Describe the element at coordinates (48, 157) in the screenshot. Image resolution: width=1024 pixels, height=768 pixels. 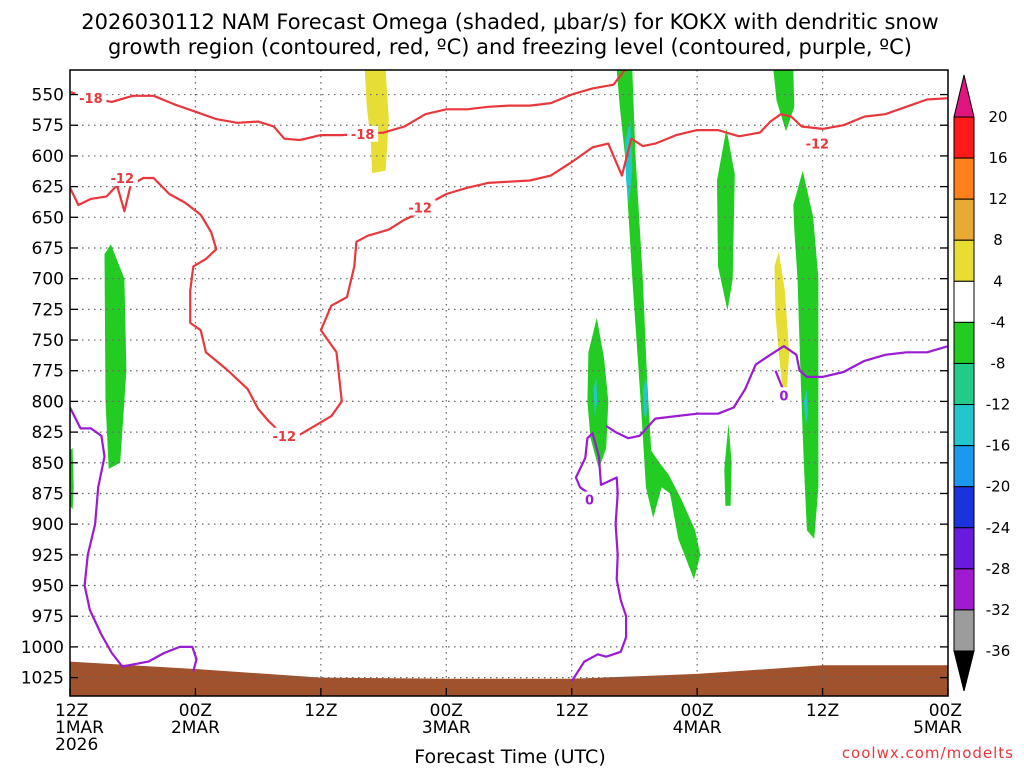
I see `y-tick-label-2: 600` at that location.